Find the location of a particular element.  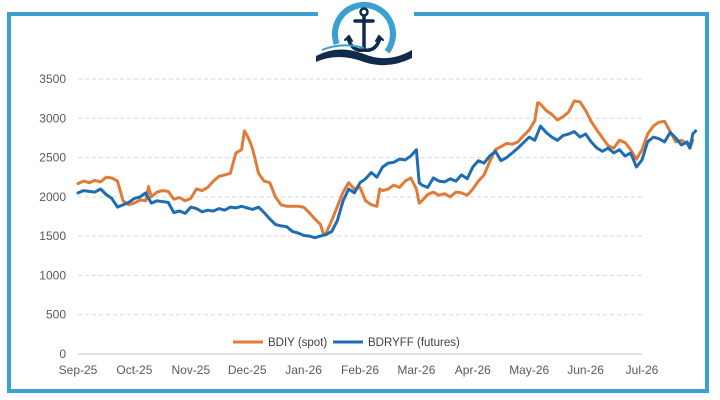

y-tick-label: 3000 is located at coordinates (52, 118).